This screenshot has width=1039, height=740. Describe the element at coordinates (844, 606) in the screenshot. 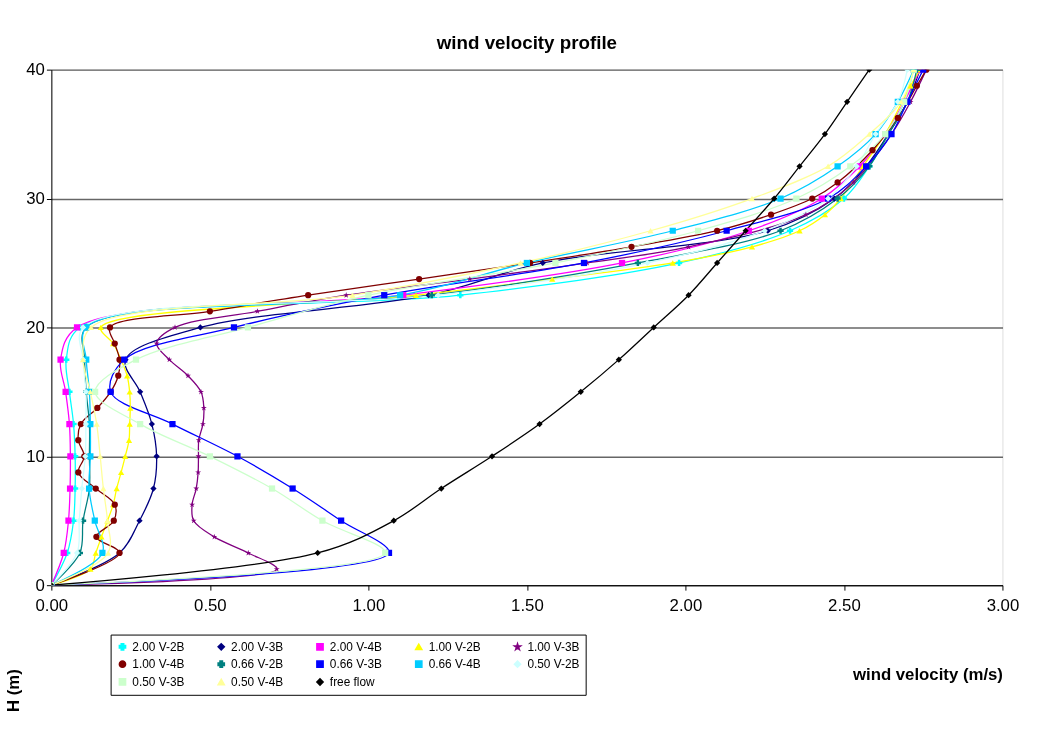

I see `x-tick-label: 2.50` at that location.